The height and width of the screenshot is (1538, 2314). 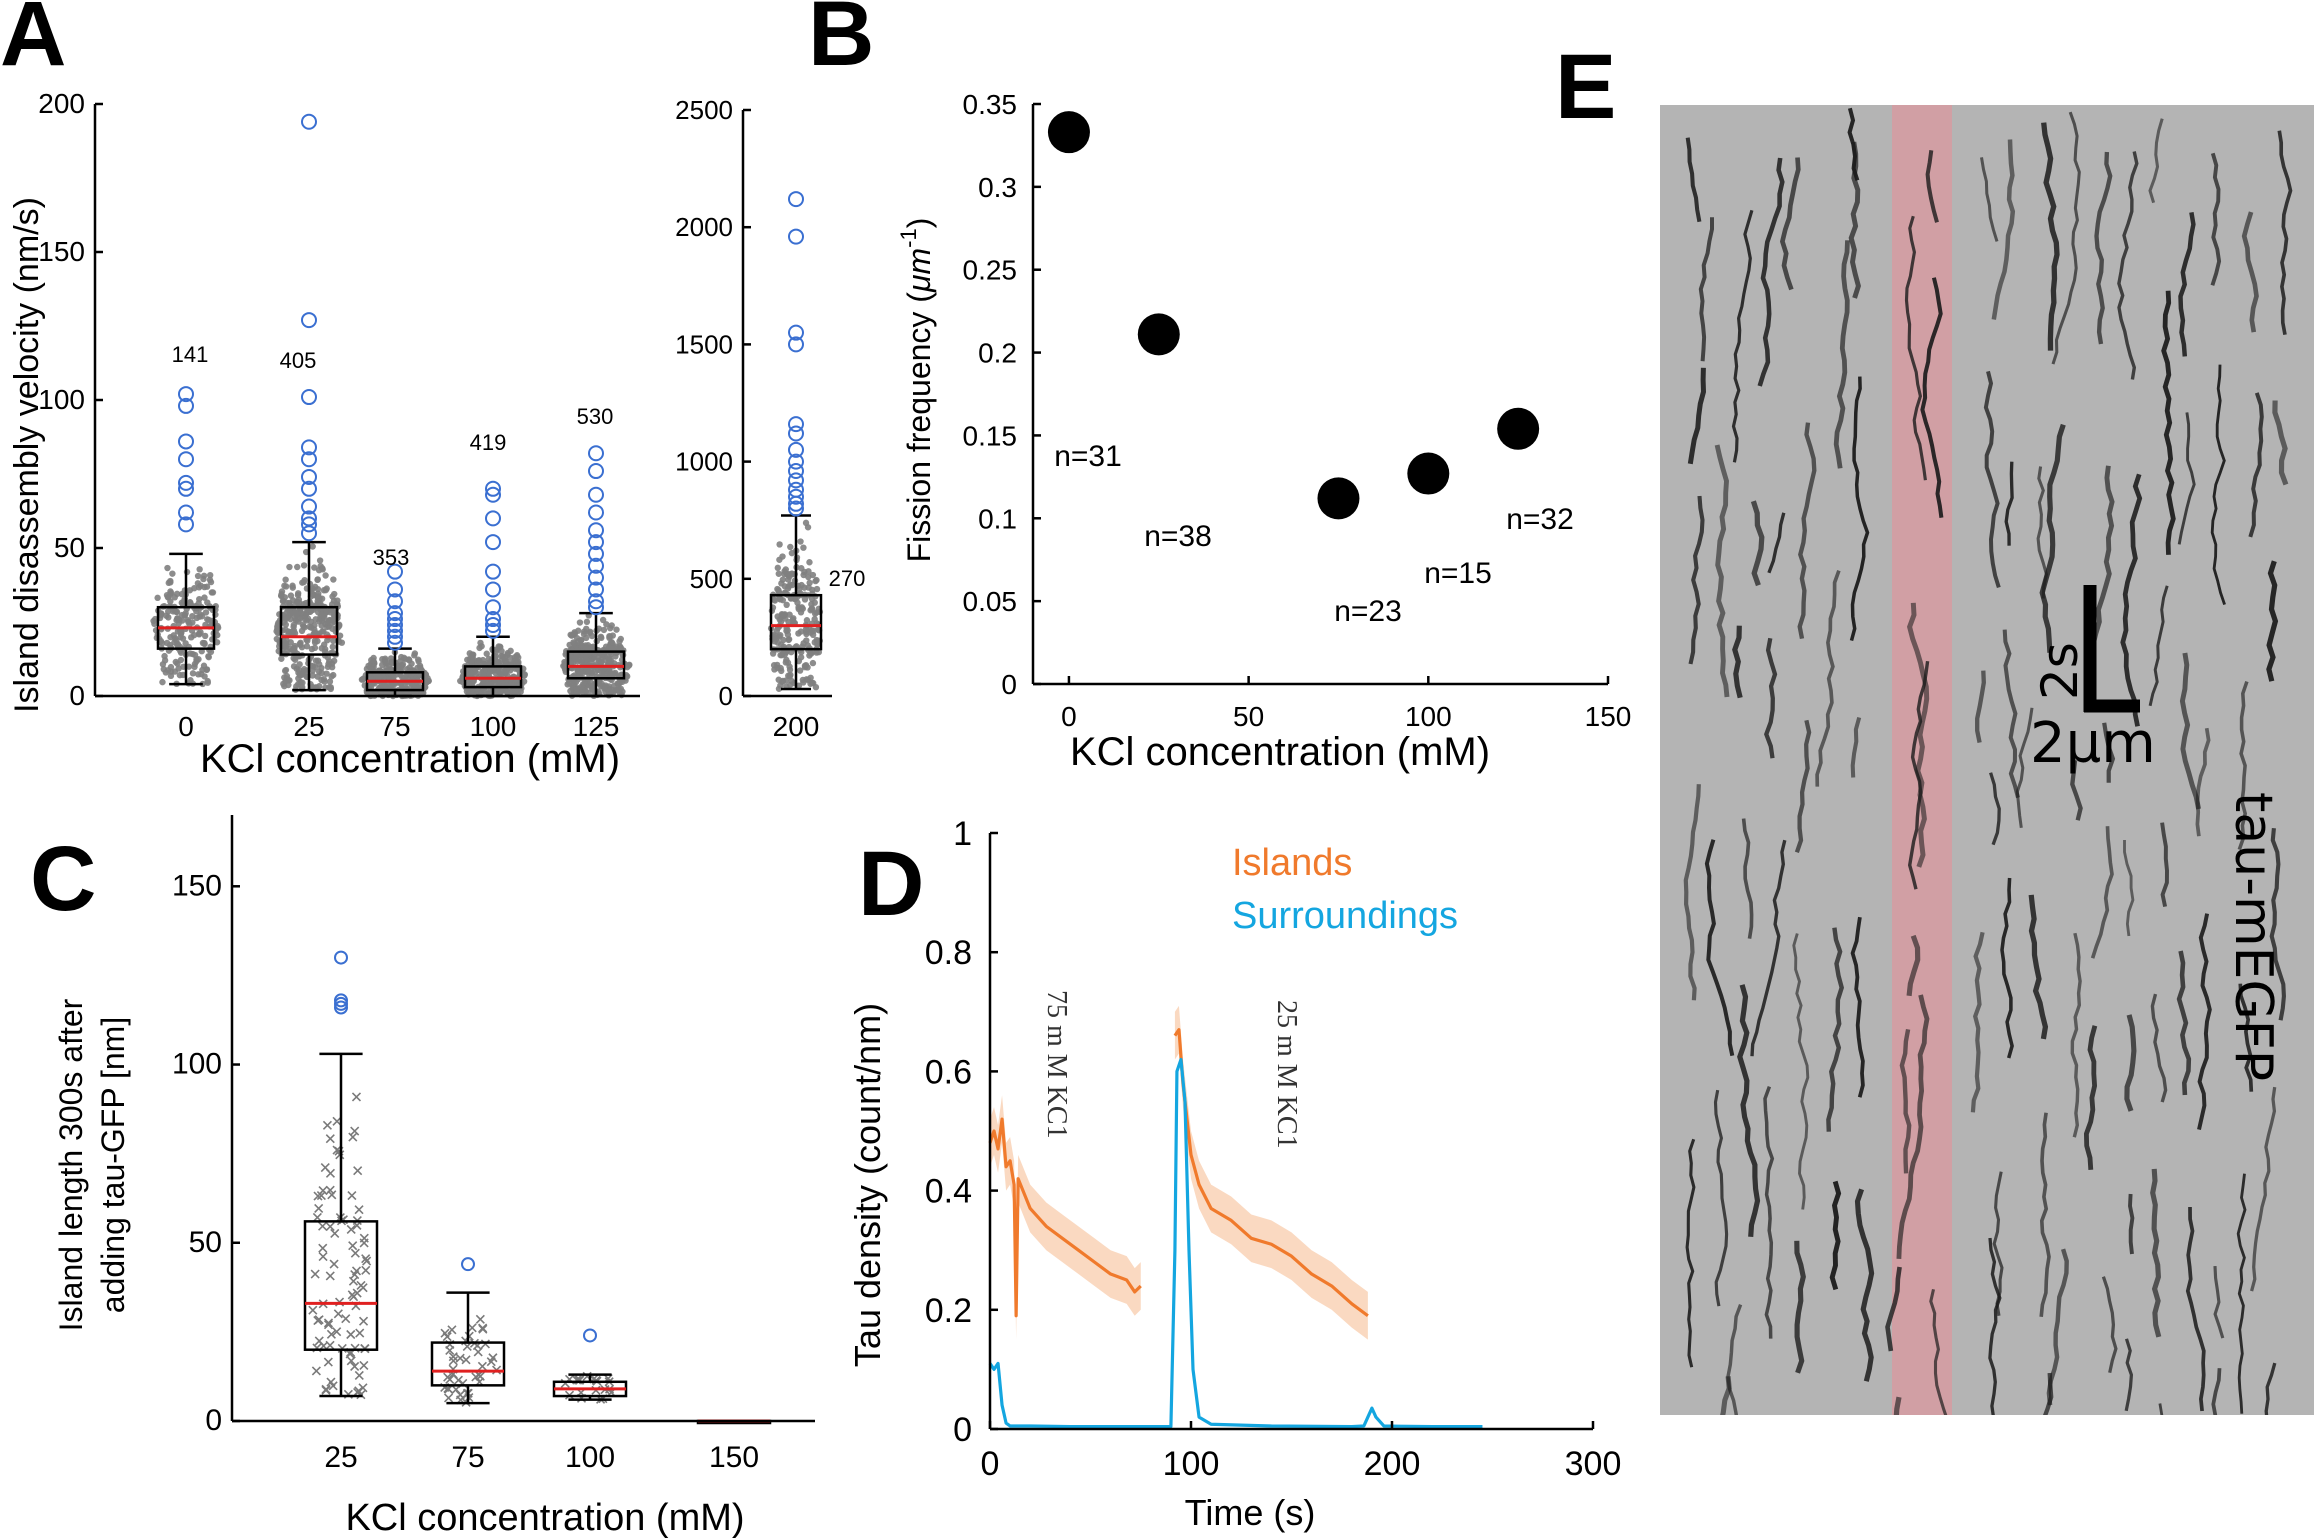 I want to click on panel-d-x-tick-label: 200, so click(x=1392, y=1464).